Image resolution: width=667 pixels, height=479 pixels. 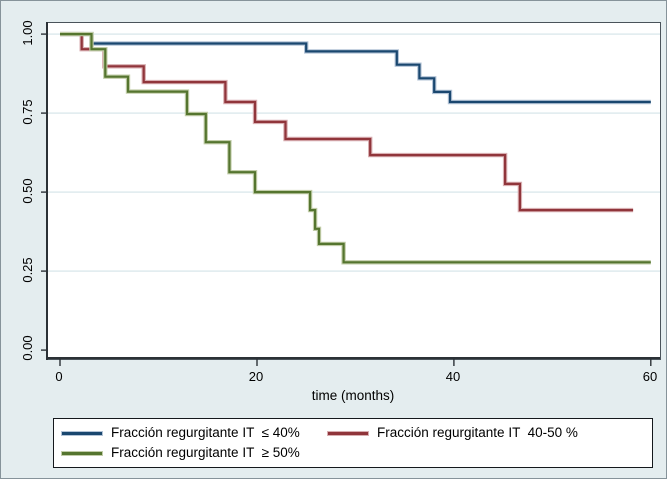 What do you see at coordinates (27, 270) in the screenshot?
I see `y-axis-tick-label: 0.25` at bounding box center [27, 270].